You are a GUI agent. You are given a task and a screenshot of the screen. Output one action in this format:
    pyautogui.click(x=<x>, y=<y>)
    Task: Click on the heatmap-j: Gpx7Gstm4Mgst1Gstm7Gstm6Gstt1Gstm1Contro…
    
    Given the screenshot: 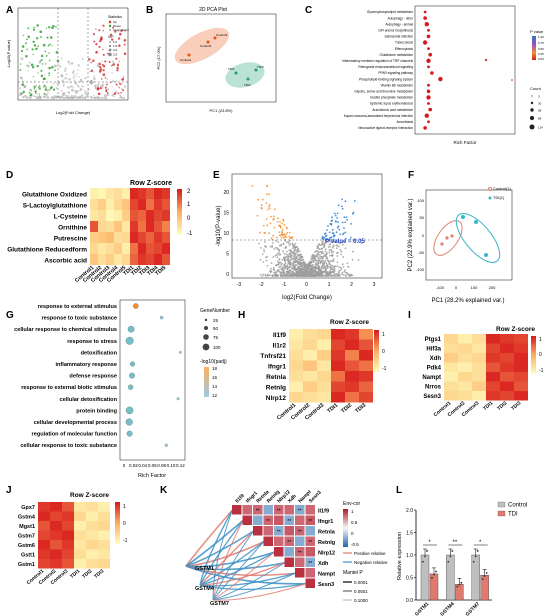 What is the action you would take?
    pyautogui.click(x=64, y=544)
    